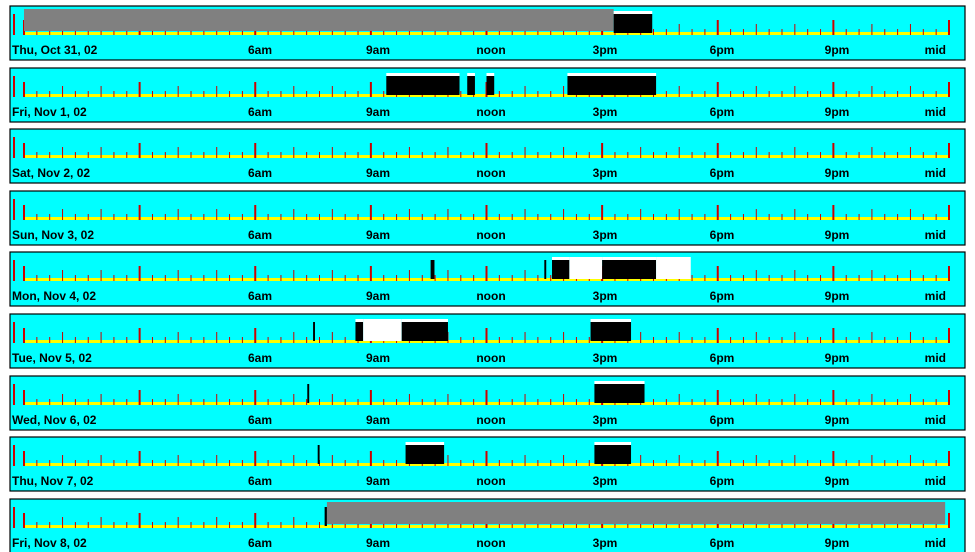 The height and width of the screenshot is (552, 975). What do you see at coordinates (487, 33) in the screenshot?
I see `day-row: Thu, Oct 31, 02 6am 9am noon 3pm 6pm 9pm mid` at bounding box center [487, 33].